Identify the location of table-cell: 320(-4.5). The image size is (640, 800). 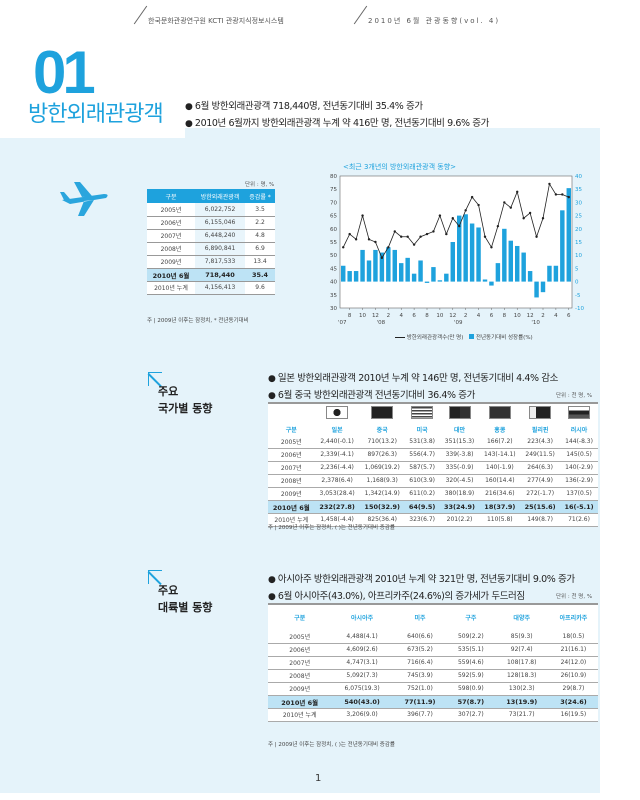
(459, 481).